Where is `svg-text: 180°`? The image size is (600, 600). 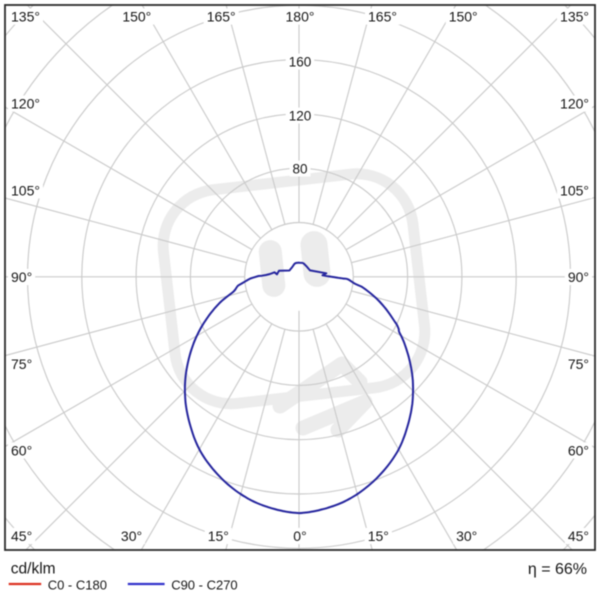 svg-text: 180° is located at coordinates (300, 17).